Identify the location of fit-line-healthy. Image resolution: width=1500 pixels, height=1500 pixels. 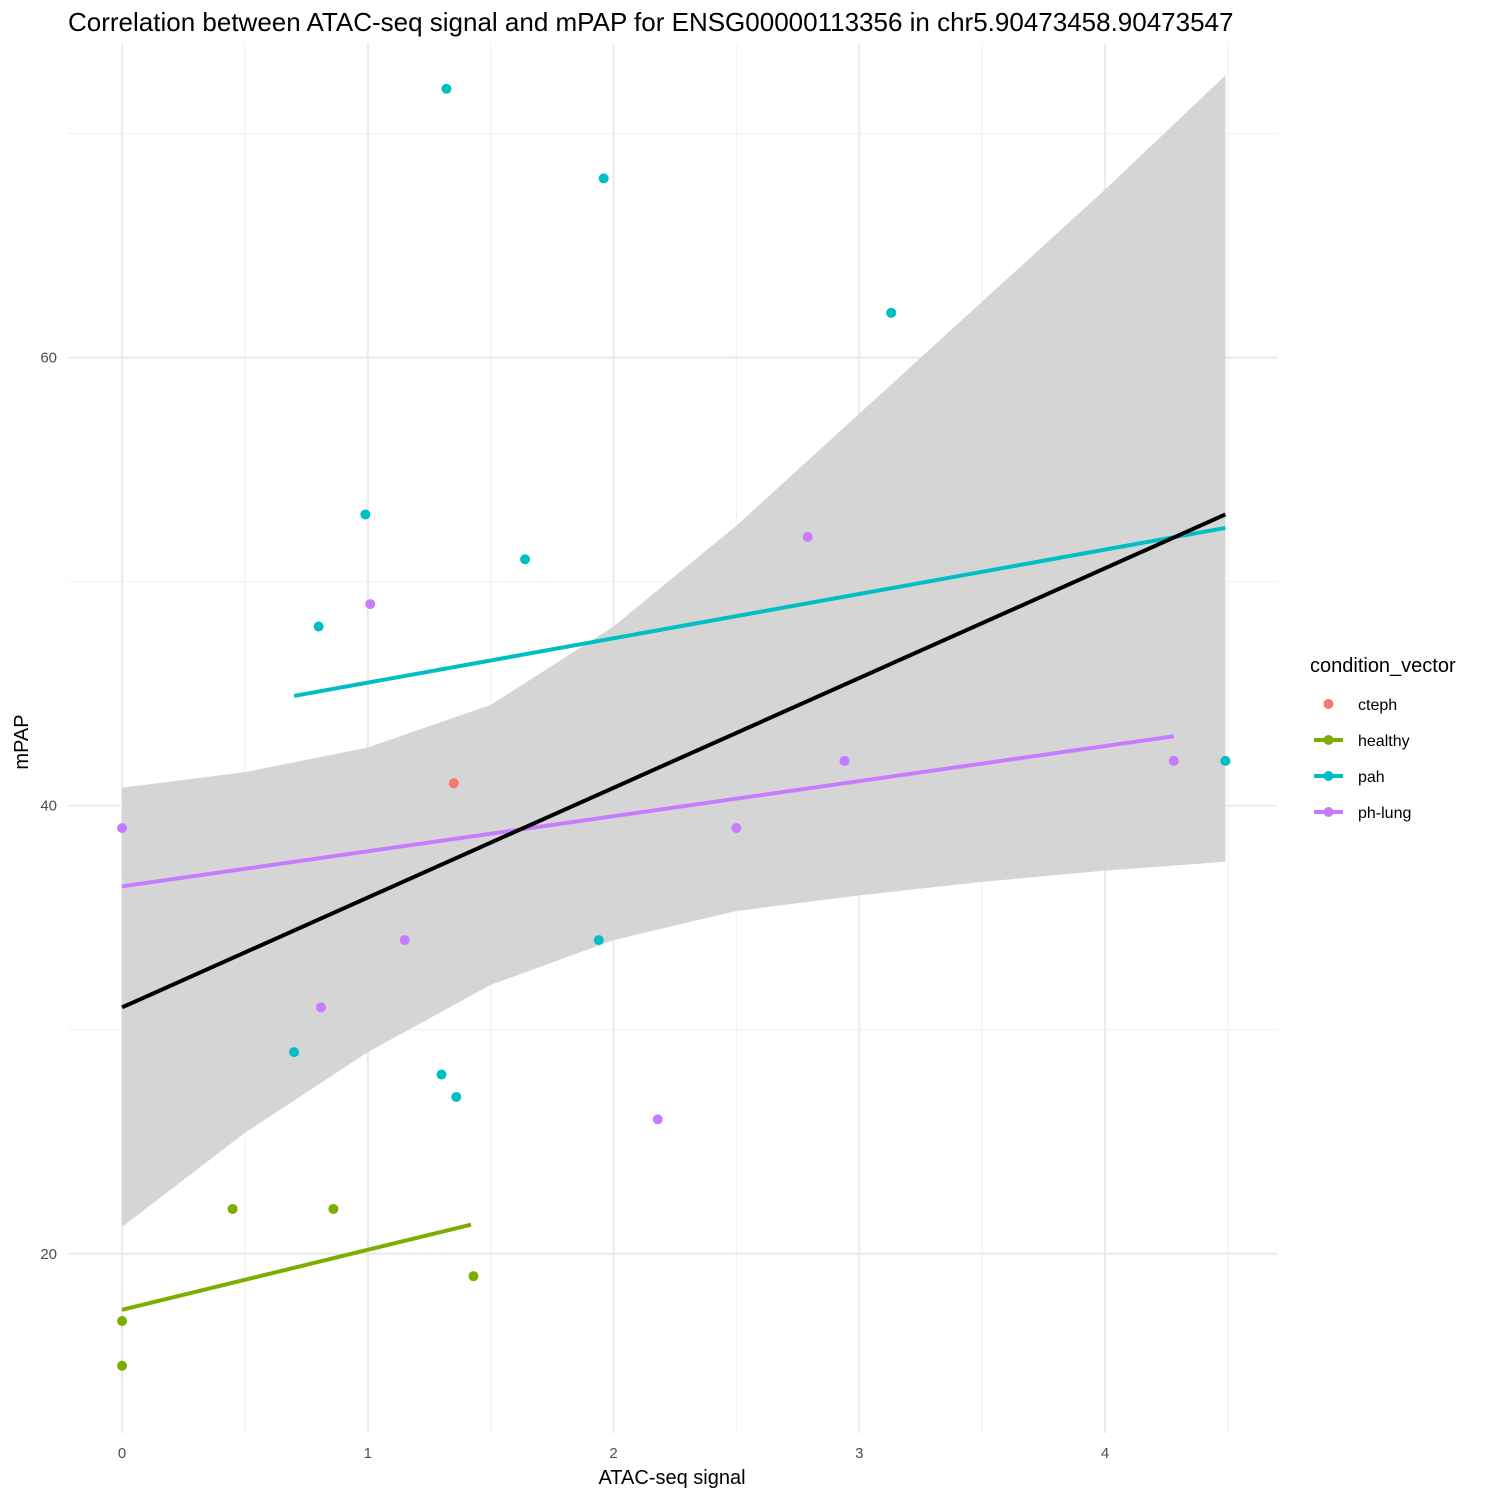
(296, 1267).